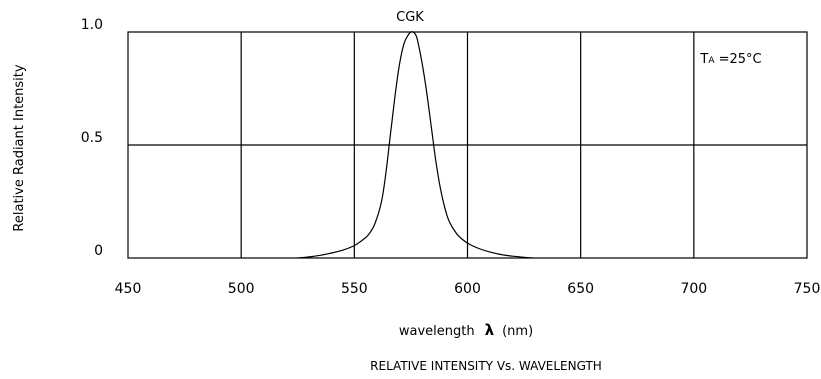 This screenshot has width=821, height=379. I want to click on x-axis-label: wavelength λ (nm), so click(466, 330).